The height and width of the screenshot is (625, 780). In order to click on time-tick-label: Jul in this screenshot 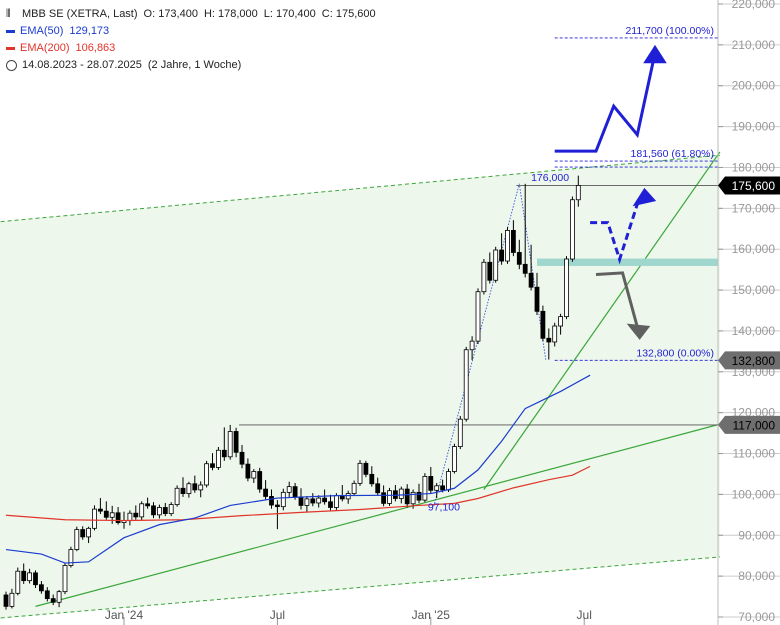, I will do `click(584, 615)`.